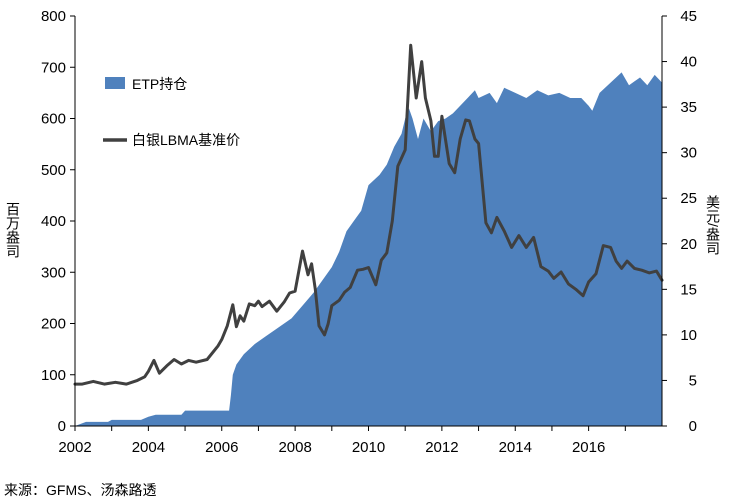  I want to click on y-right-tick-label: 5, so click(693, 380).